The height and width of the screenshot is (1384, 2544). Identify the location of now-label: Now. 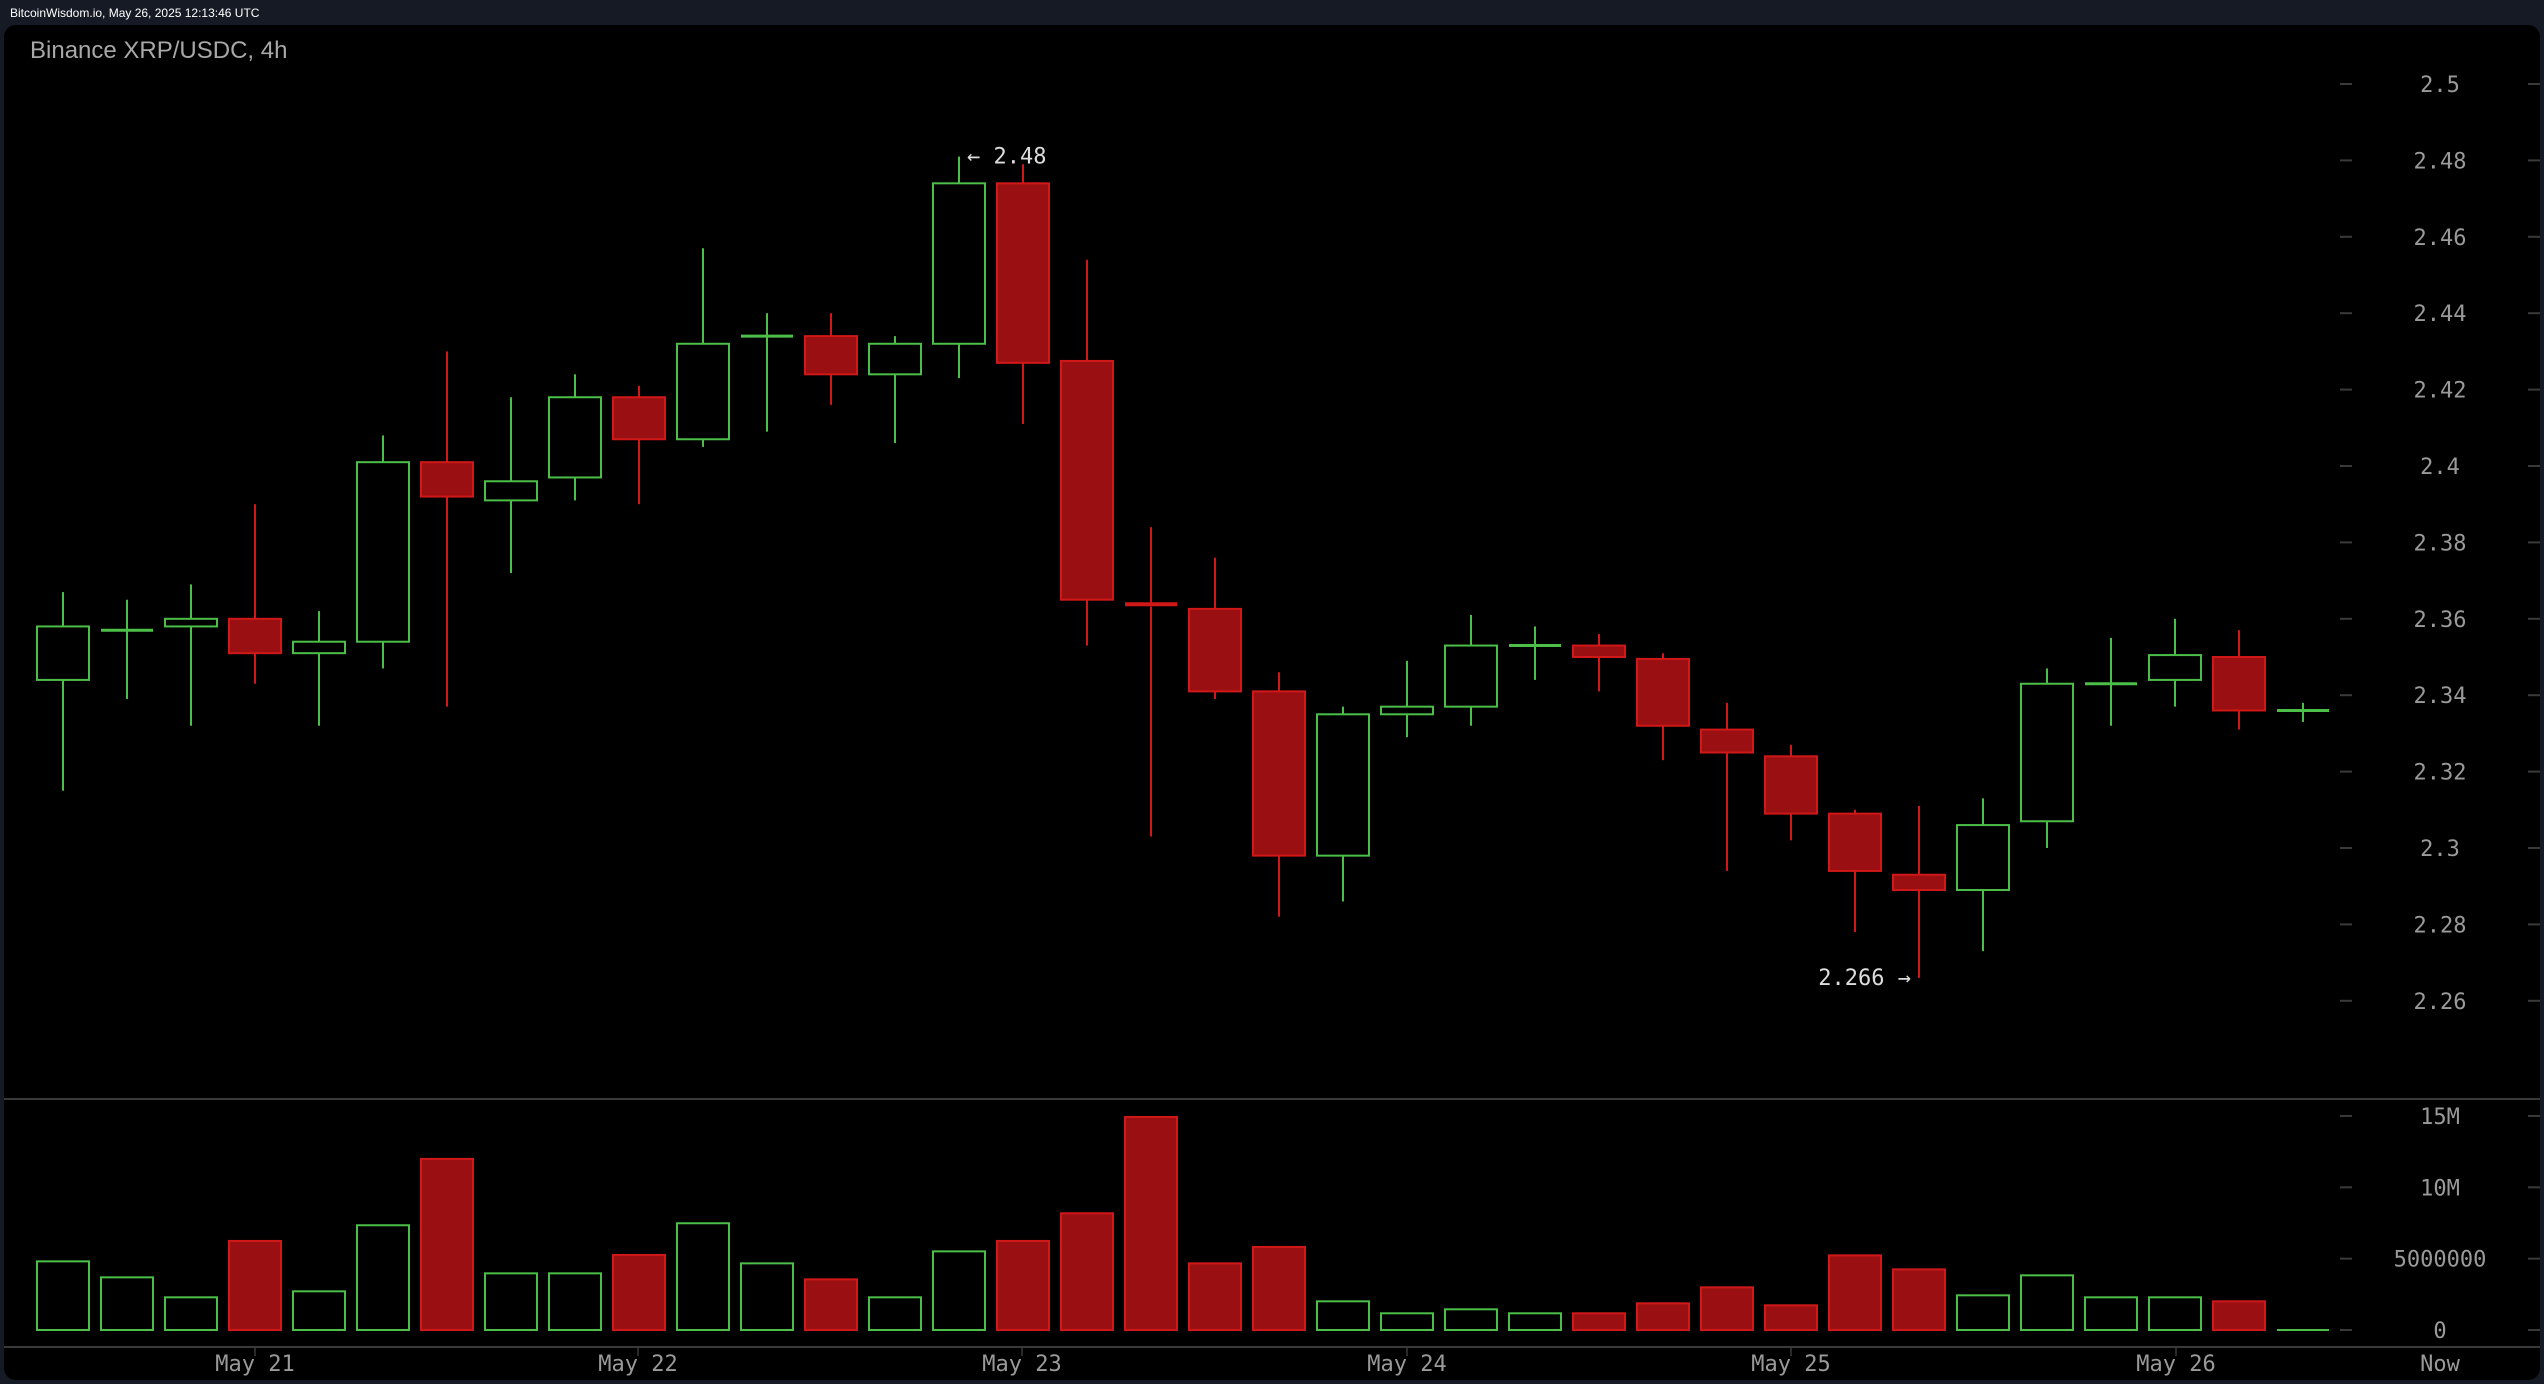
(2440, 1364).